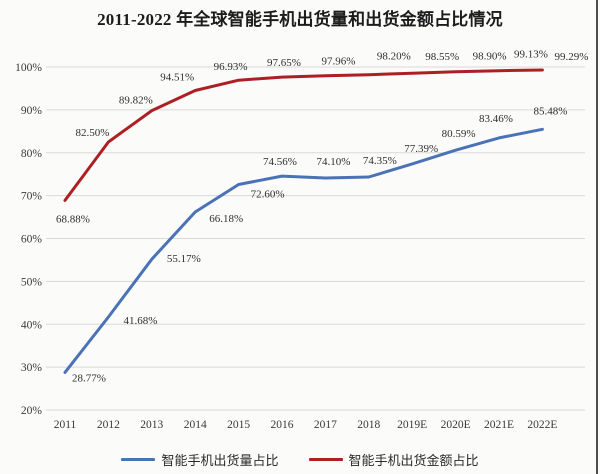 Image resolution: width=600 pixels, height=474 pixels. What do you see at coordinates (184, 259) in the screenshot?
I see `data-label: 55.17%` at bounding box center [184, 259].